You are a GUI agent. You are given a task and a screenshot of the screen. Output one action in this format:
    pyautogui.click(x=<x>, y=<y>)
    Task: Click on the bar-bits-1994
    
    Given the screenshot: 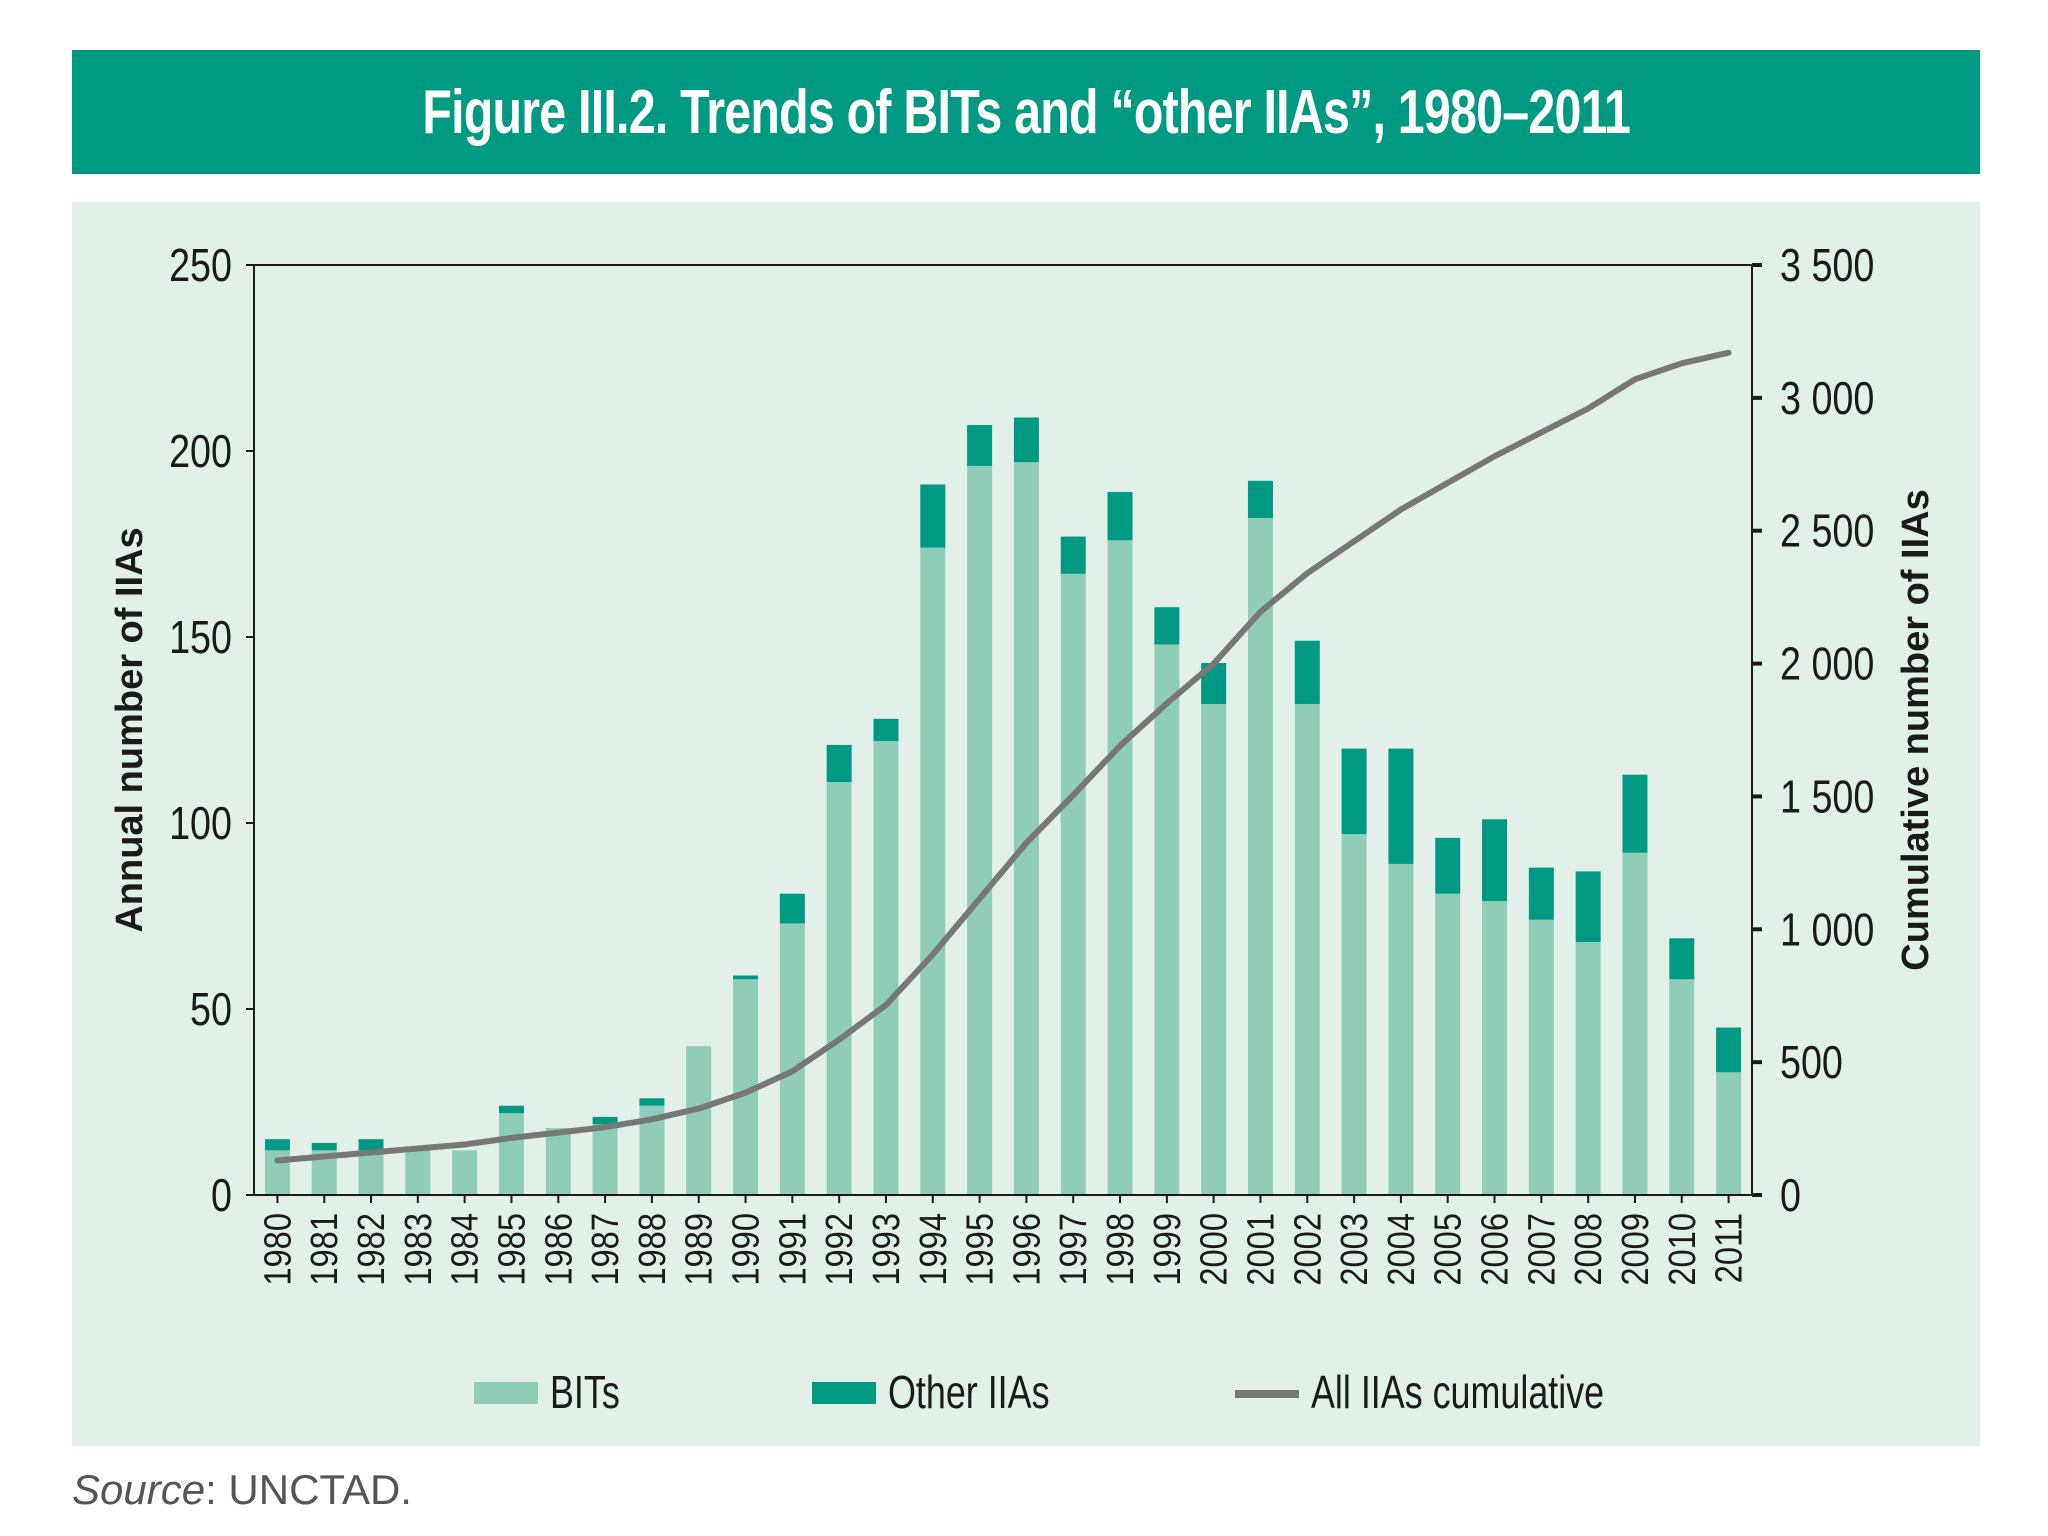 What is the action you would take?
    pyautogui.click(x=933, y=871)
    